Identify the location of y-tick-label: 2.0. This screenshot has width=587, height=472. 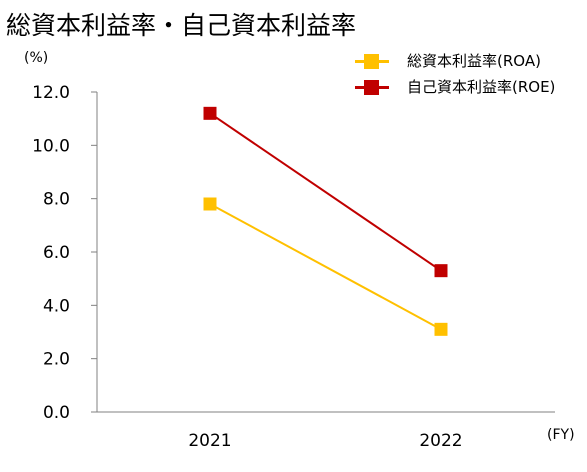
(56, 360).